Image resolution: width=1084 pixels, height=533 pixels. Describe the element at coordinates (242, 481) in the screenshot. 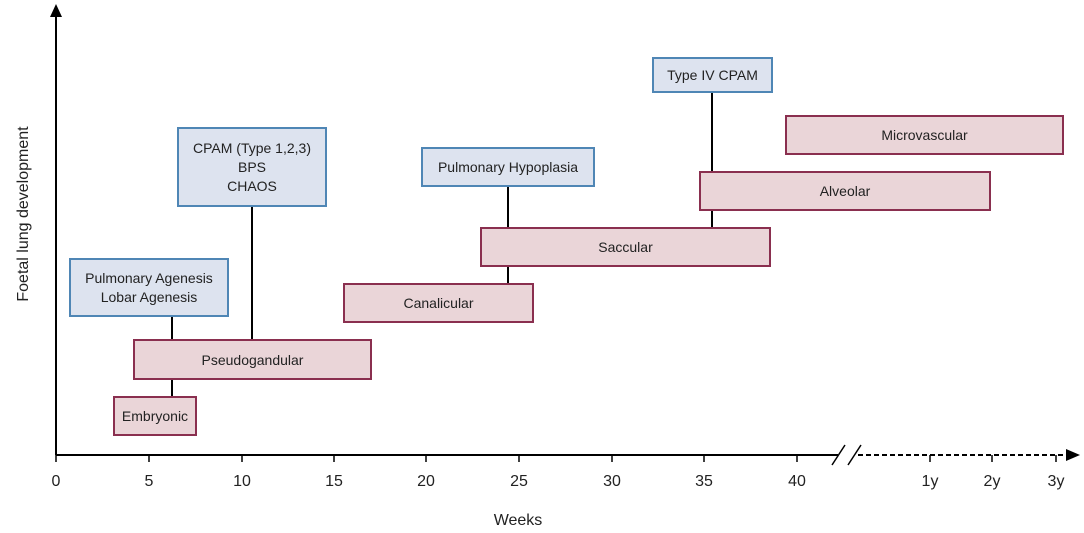

I see `tick-label: 10` at that location.